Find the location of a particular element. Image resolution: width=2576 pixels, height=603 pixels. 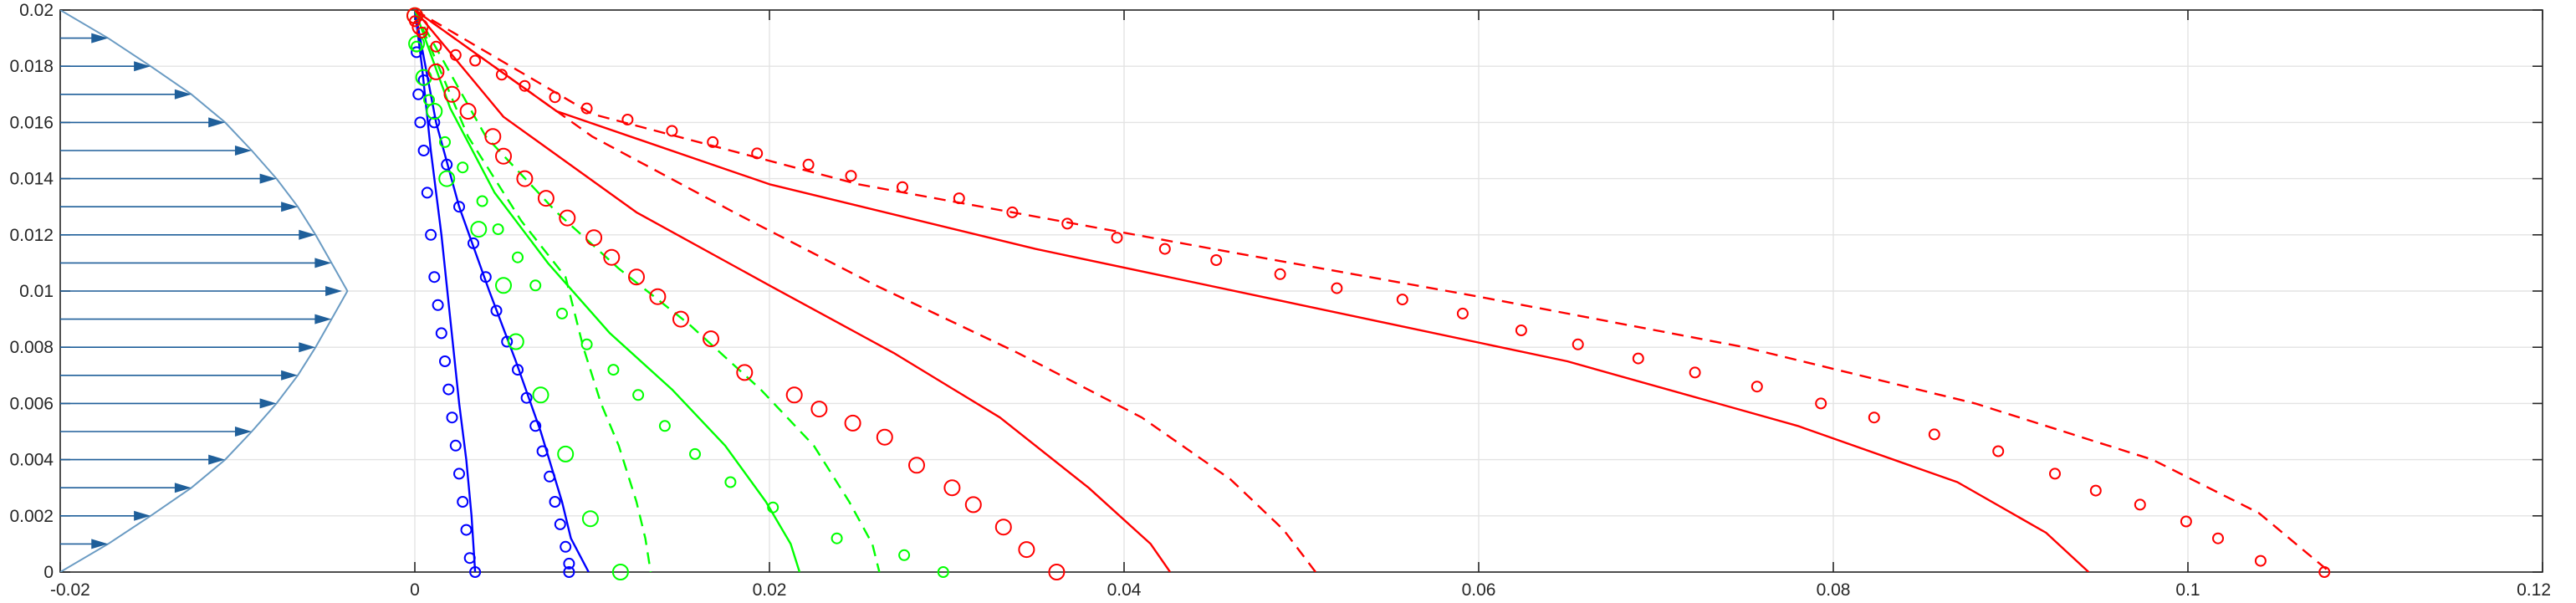

y-tick-label: 0.002 is located at coordinates (31, 516).